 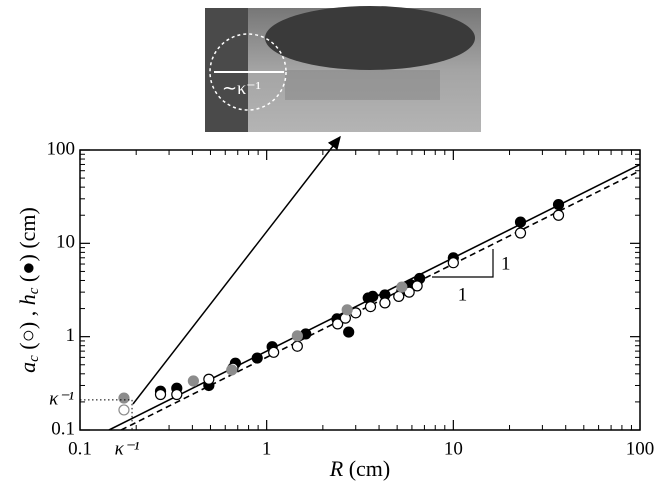 What do you see at coordinates (463, 263) in the screenshot?
I see `slope-triangle` at bounding box center [463, 263].